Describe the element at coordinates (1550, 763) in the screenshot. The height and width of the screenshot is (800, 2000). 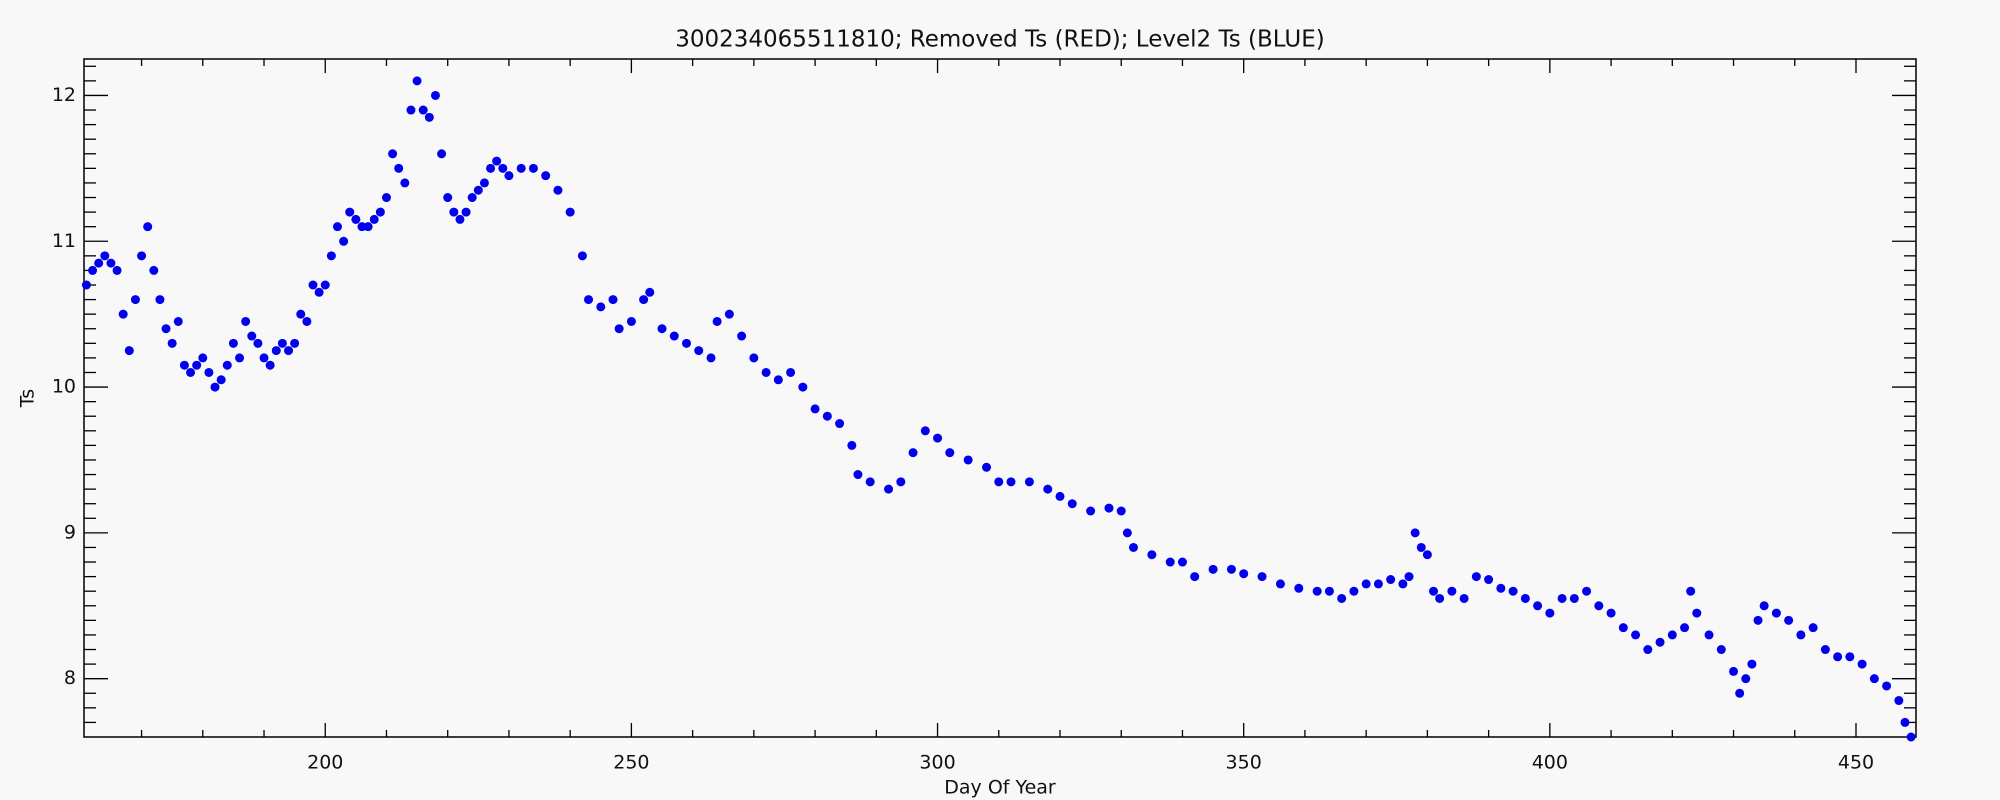
I see `x-tick-label: 400` at that location.